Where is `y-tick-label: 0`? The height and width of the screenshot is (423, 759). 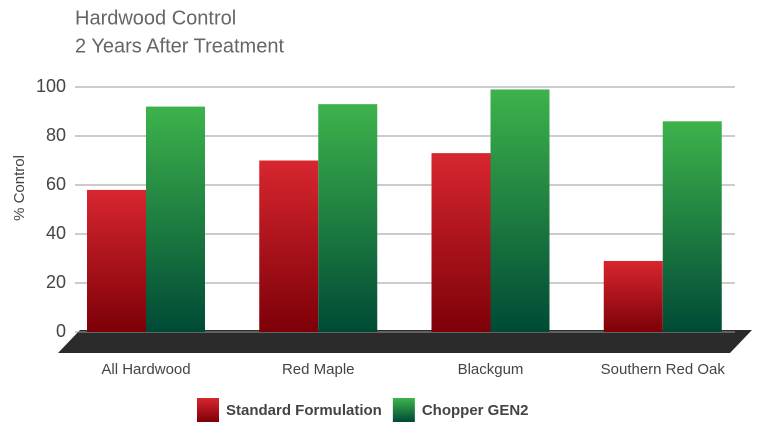
y-tick-label: 0 is located at coordinates (61, 331).